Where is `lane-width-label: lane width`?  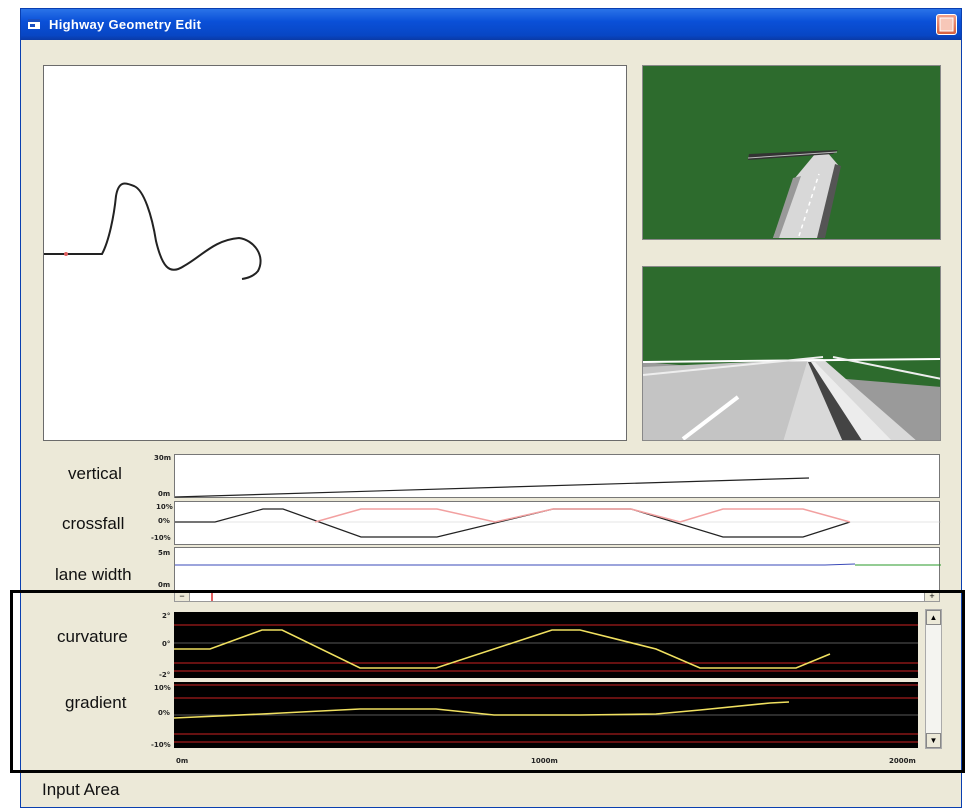 lane-width-label: lane width is located at coordinates (93, 574).